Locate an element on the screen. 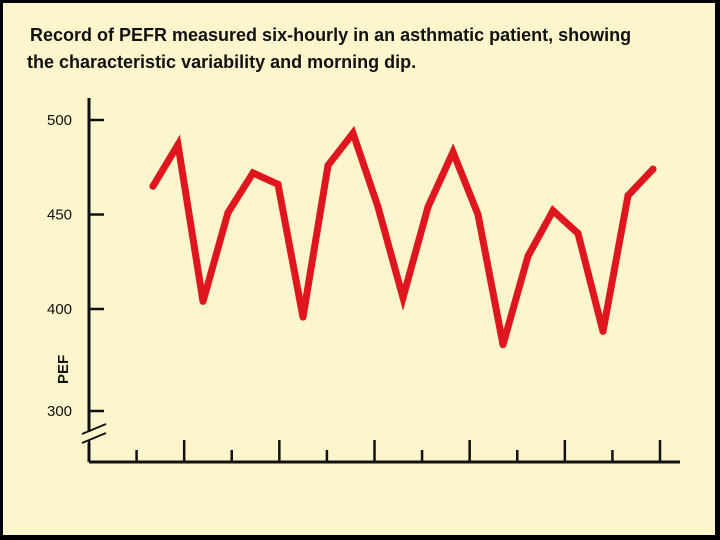 Image resolution: width=720 pixels, height=540 pixels. y-tick-label: 450 is located at coordinates (59, 215).